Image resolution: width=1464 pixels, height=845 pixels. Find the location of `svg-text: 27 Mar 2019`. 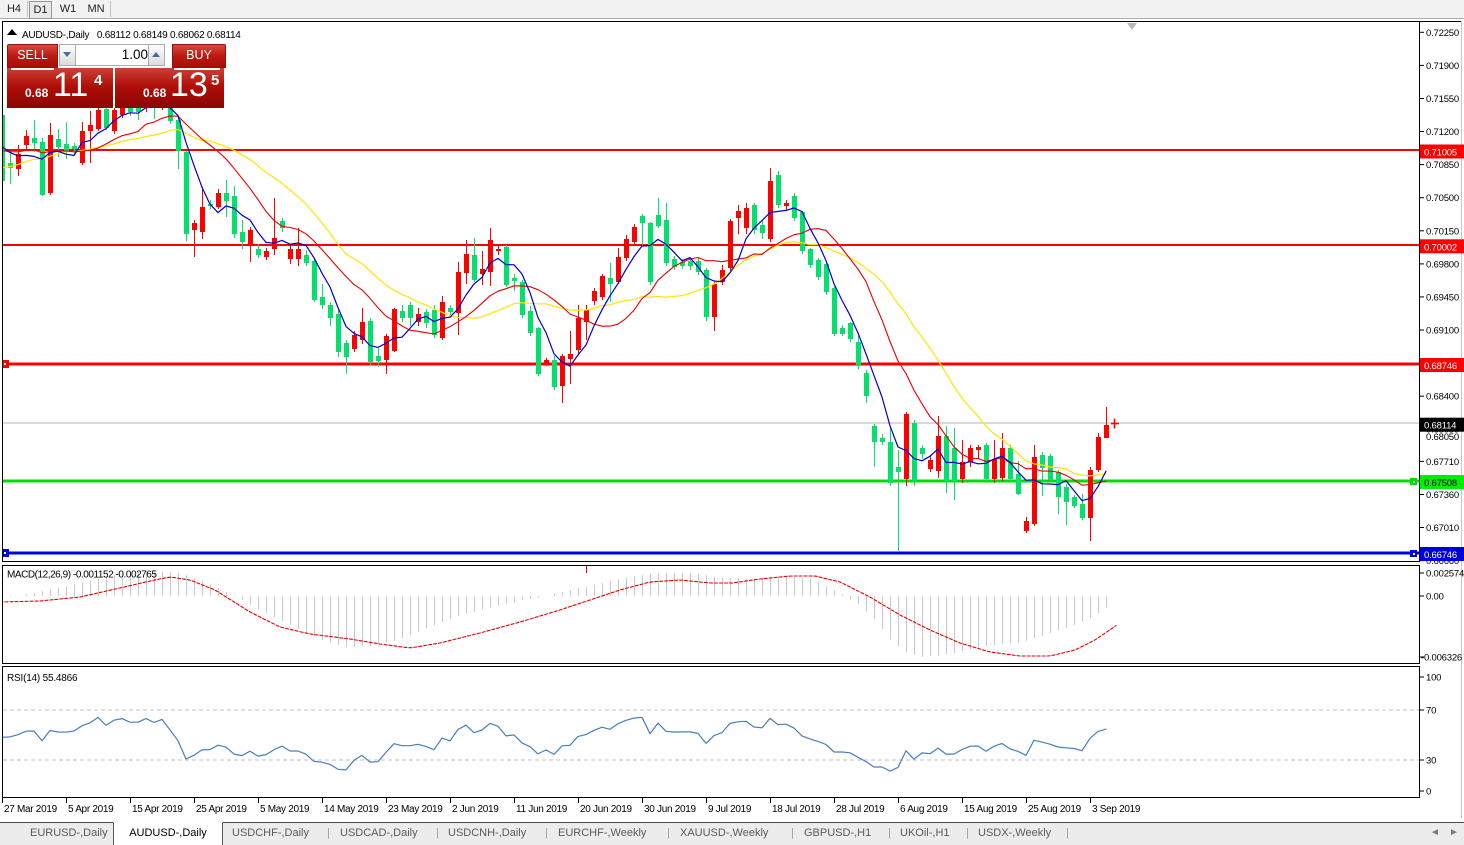

svg-text: 27 Mar 2019 is located at coordinates (31, 809).